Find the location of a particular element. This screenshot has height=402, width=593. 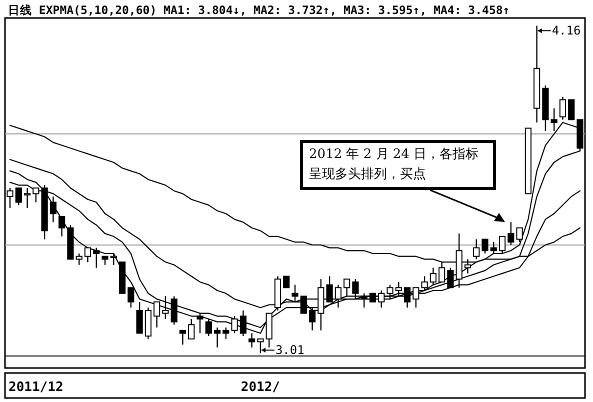

x-tick-label: 2011/12 is located at coordinates (36, 387).